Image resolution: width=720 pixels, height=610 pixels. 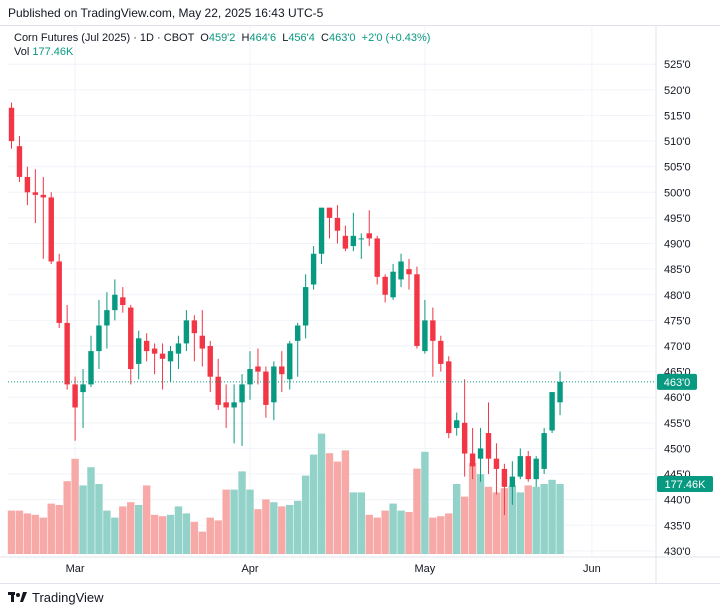 I want to click on y-tick-label: 450'0, so click(x=677, y=449).